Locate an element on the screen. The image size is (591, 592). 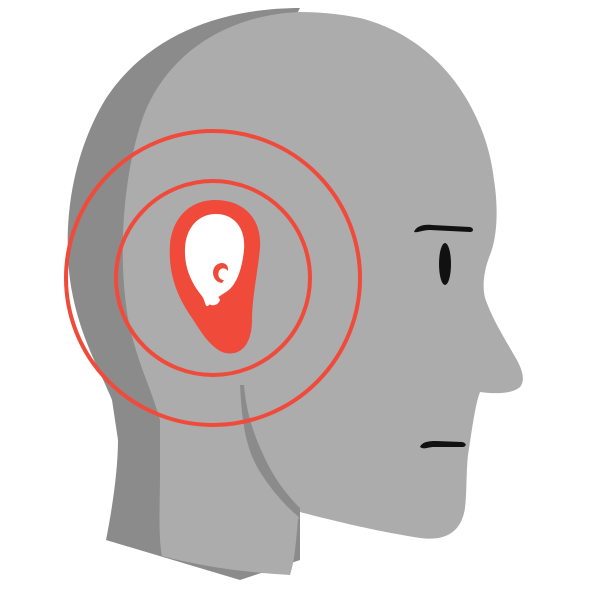
eye is located at coordinates (445, 264).